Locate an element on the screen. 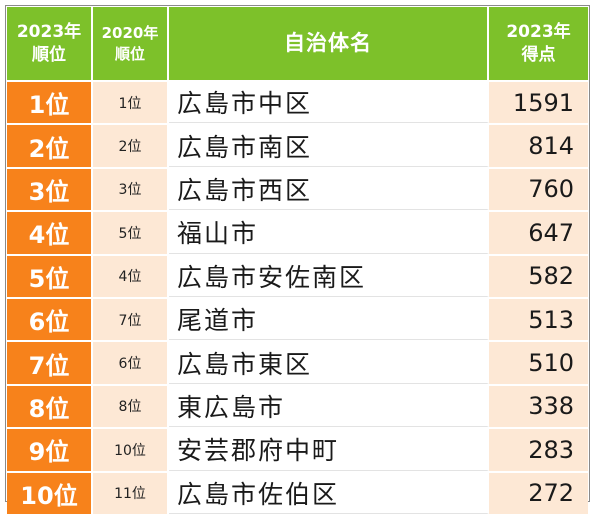 Image resolution: width=600 pixels, height=514 pixels. table-row: 3位 3位 広島市西区 760 is located at coordinates (297, 188).